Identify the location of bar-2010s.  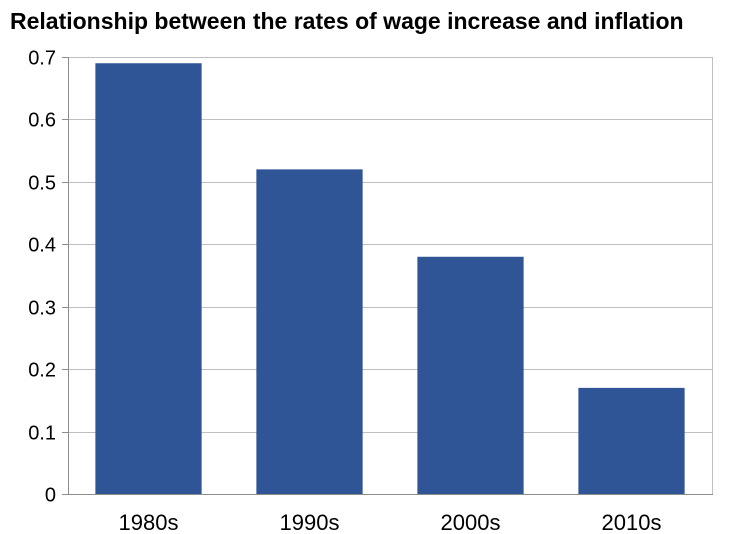
(631, 440).